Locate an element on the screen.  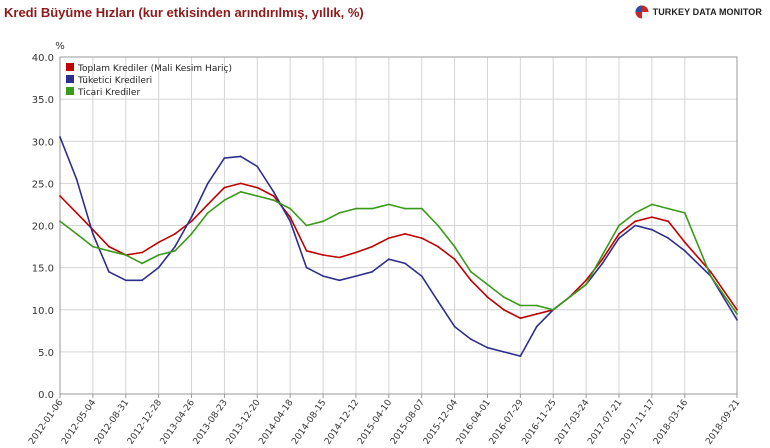
brand-name: TURKEY DATA MONITOR is located at coordinates (707, 12).